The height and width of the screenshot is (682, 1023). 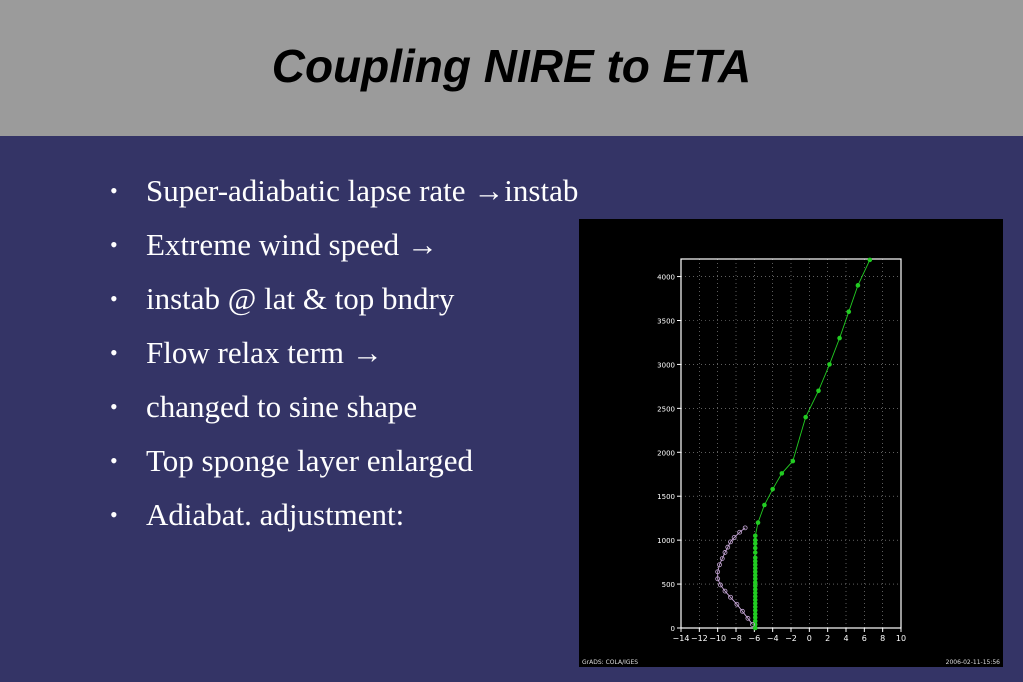 I want to click on x-tick-label: 10, so click(x=901, y=638).